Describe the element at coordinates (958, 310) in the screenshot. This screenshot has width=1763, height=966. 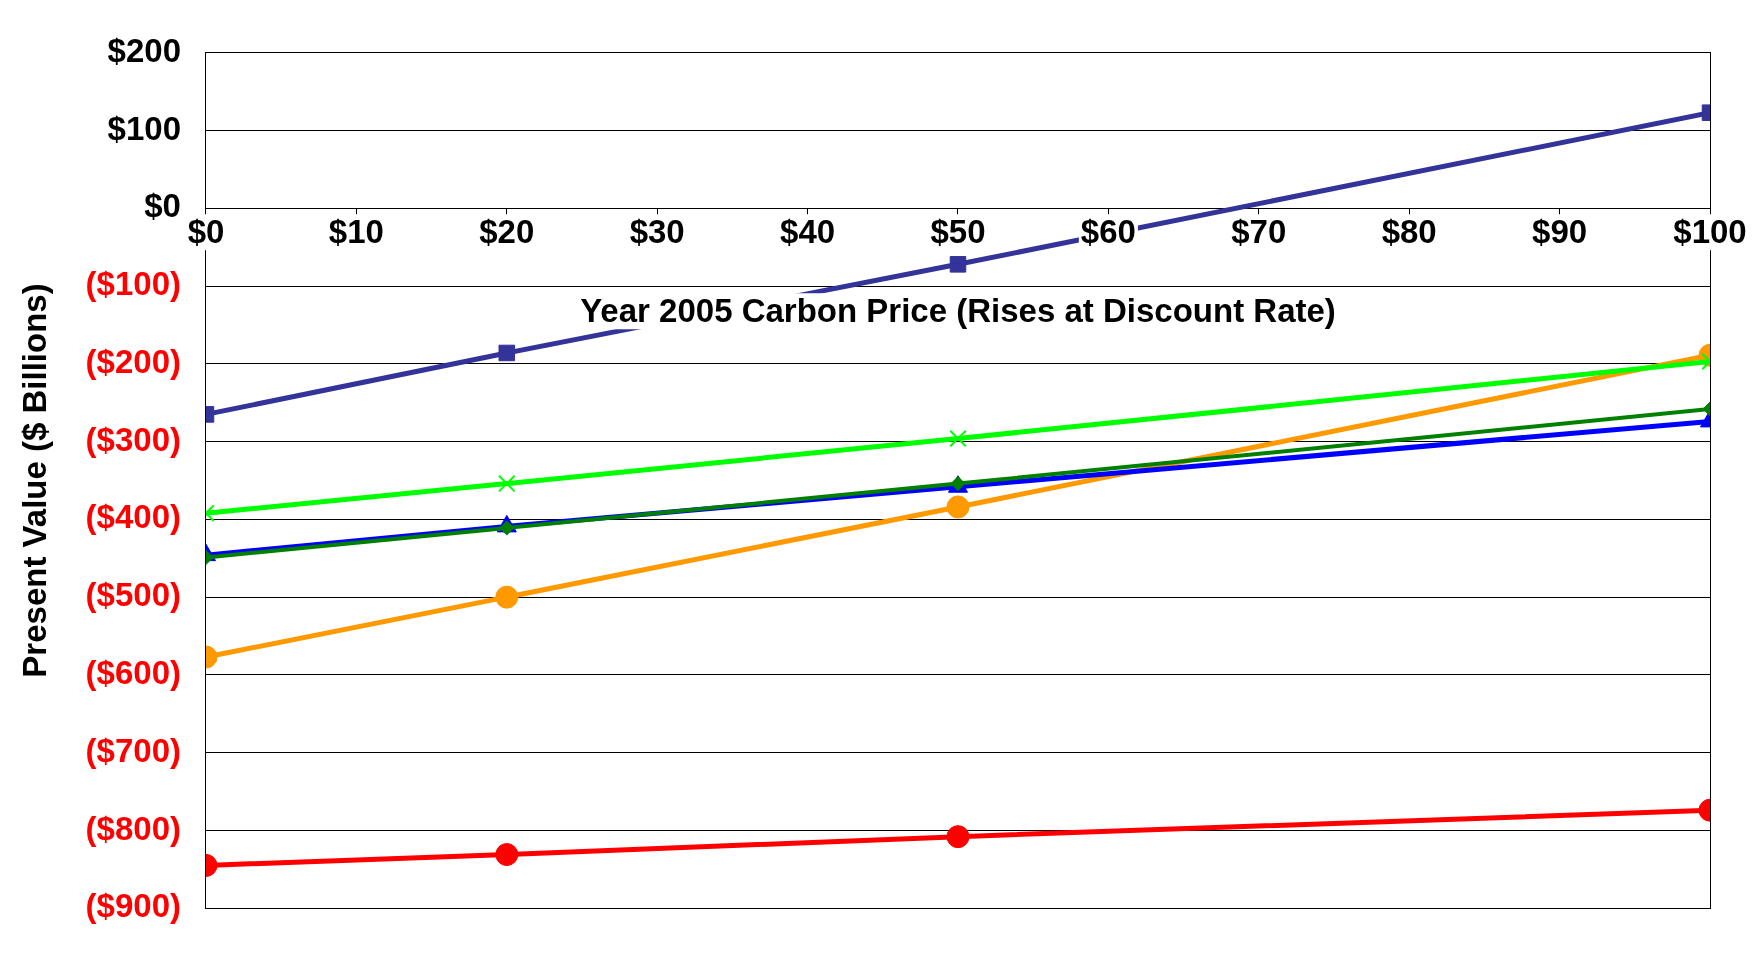
I see `x-axis-title: Year 2005 Carbon Price (Rises at Discount Rate)` at that location.